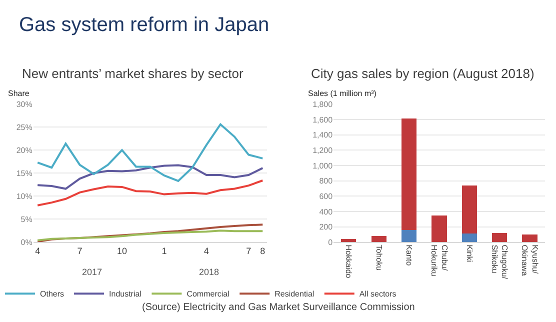 This screenshot has height=322, width=556. Describe the element at coordinates (323, 165) in the screenshot. I see `y-tick-label: 1,000` at that location.